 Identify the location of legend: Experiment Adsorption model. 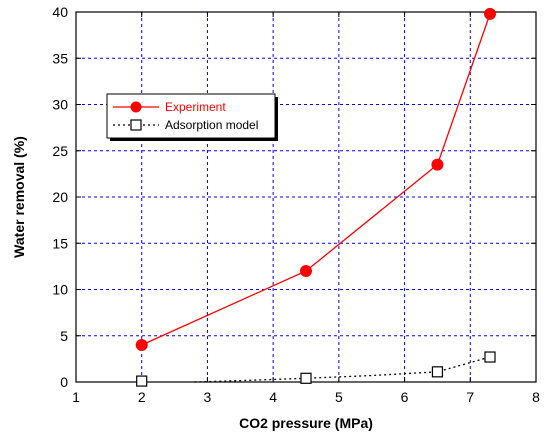
(192, 117).